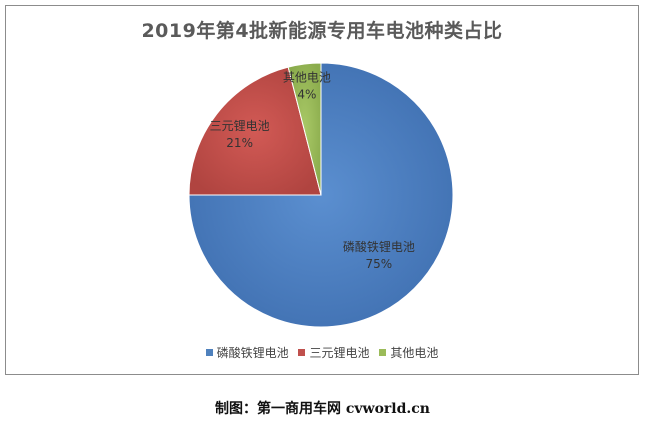 Image resolution: width=645 pixels, height=423 pixels. What do you see at coordinates (306, 95) in the screenshot?
I see `slice-label-other-value: 4%` at bounding box center [306, 95].